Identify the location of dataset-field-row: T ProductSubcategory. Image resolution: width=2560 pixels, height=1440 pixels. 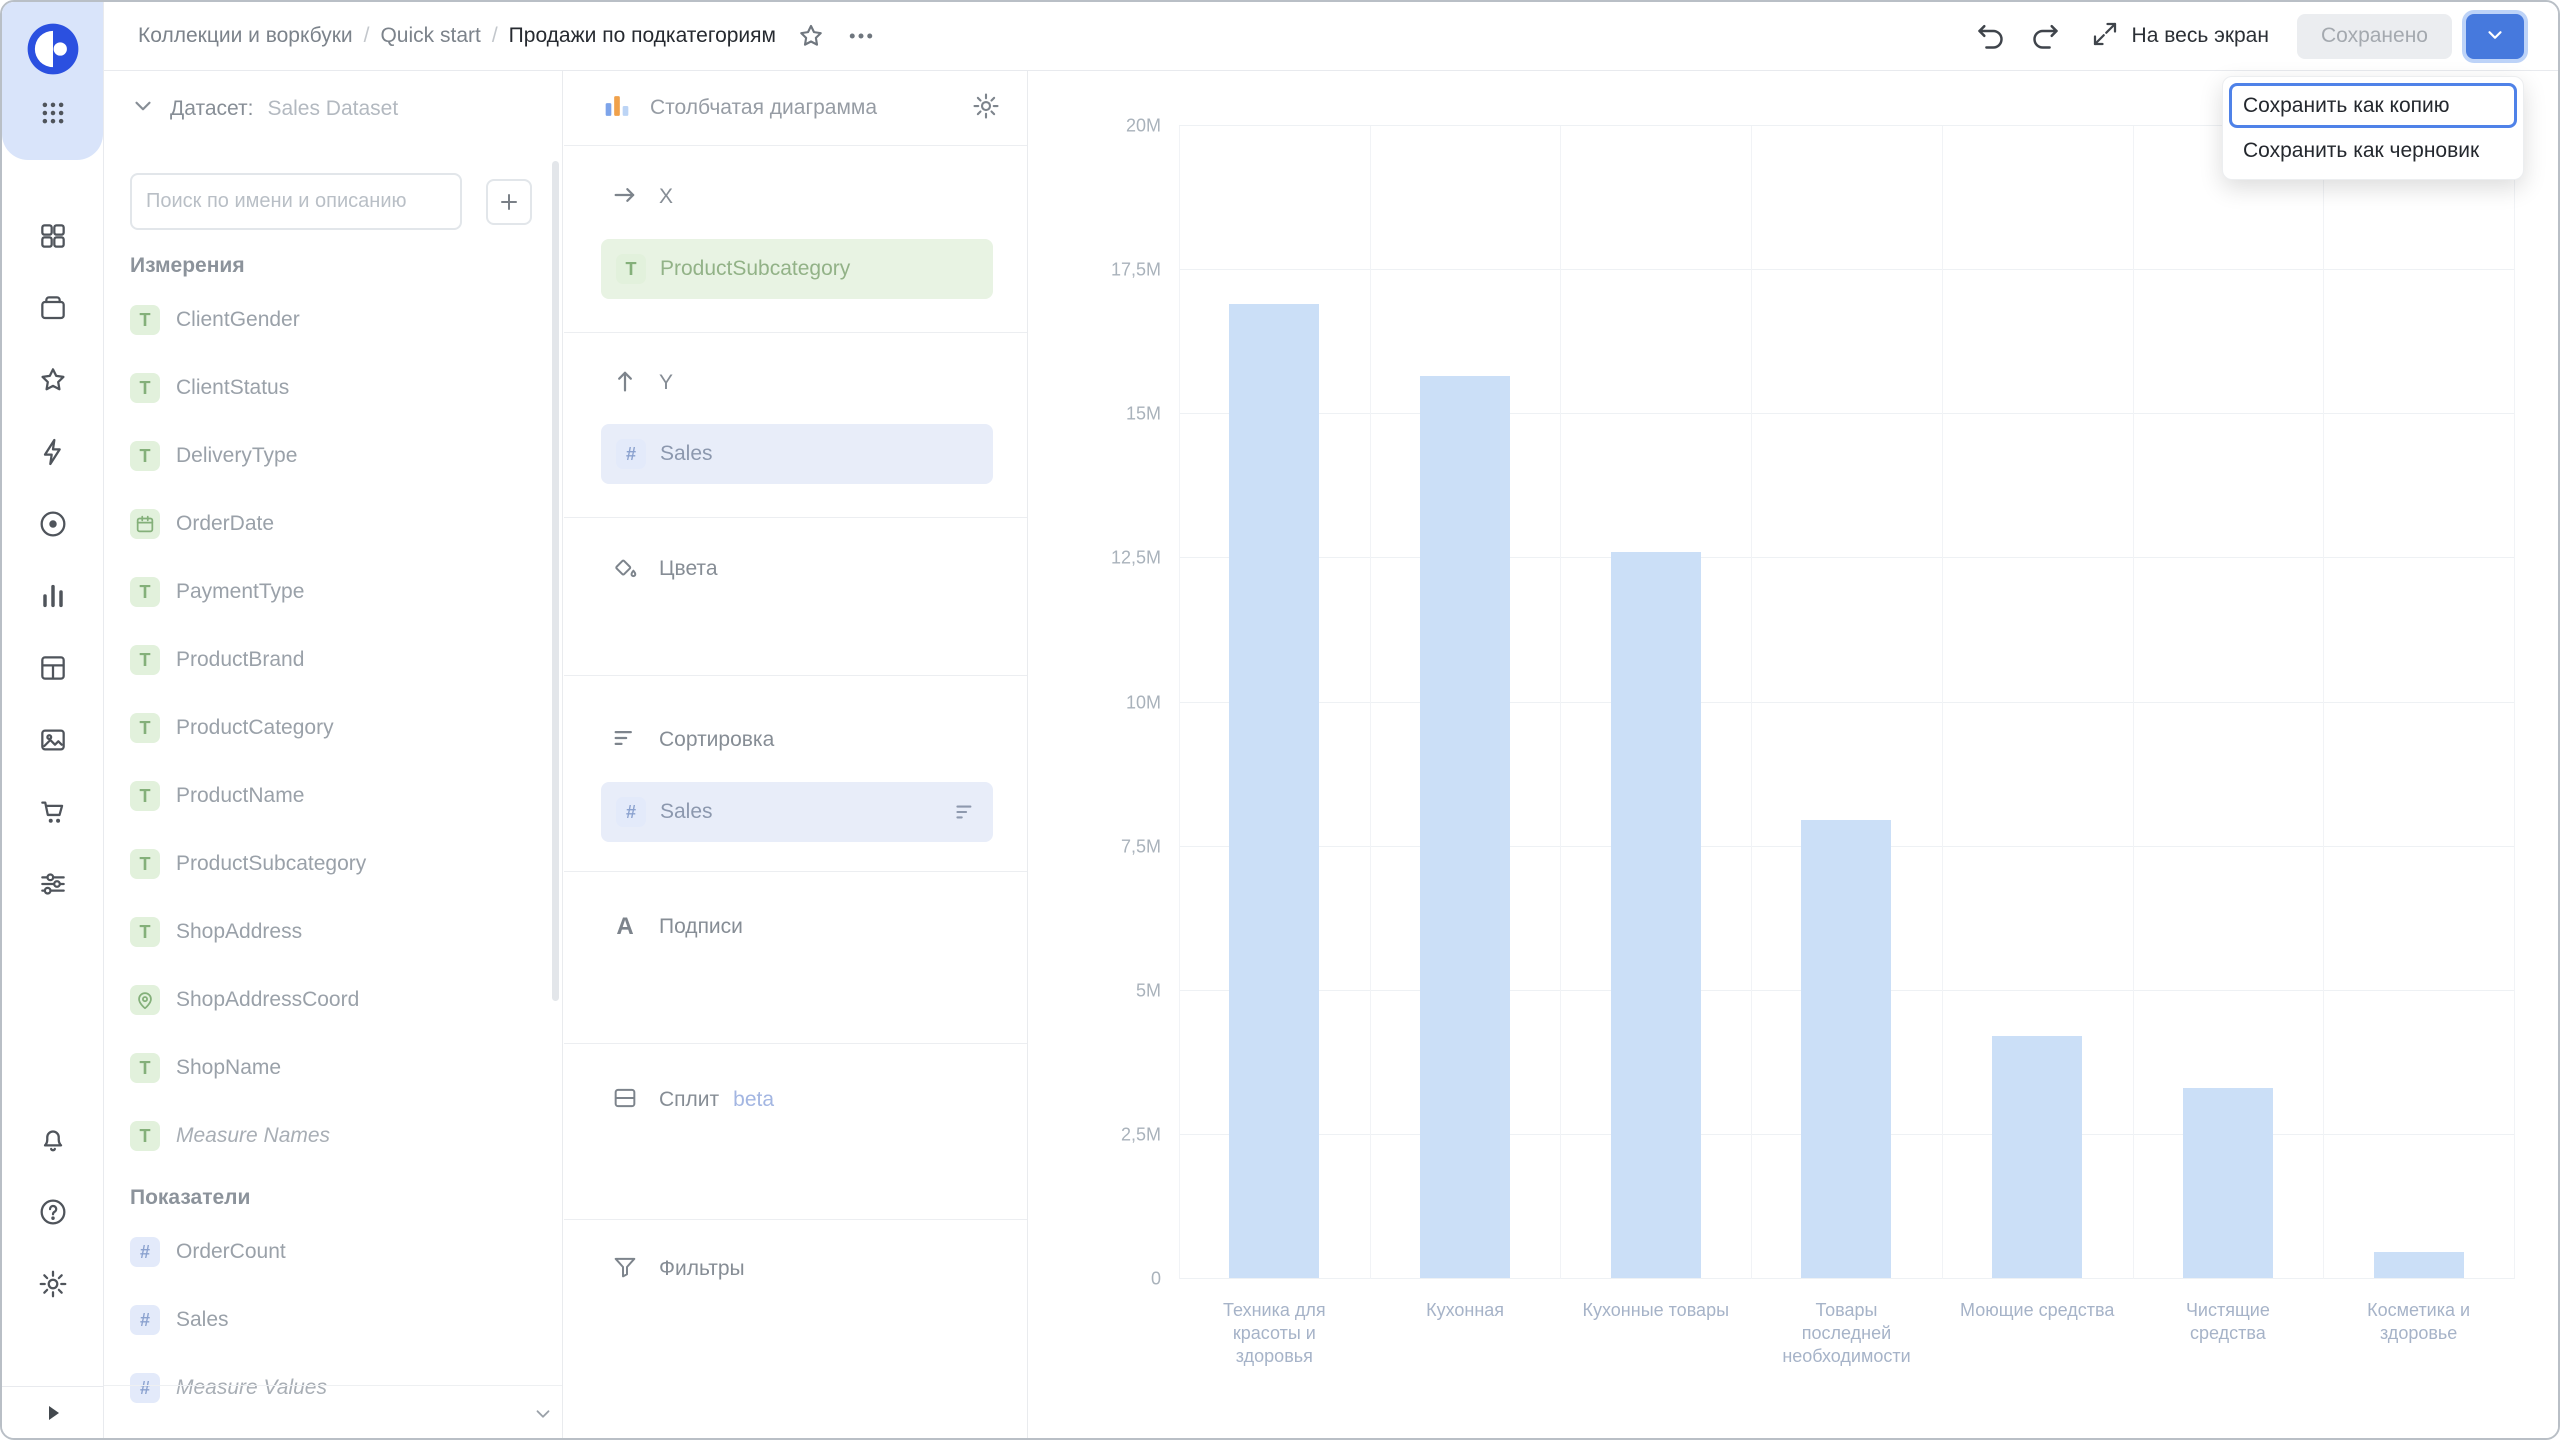
(333, 864).